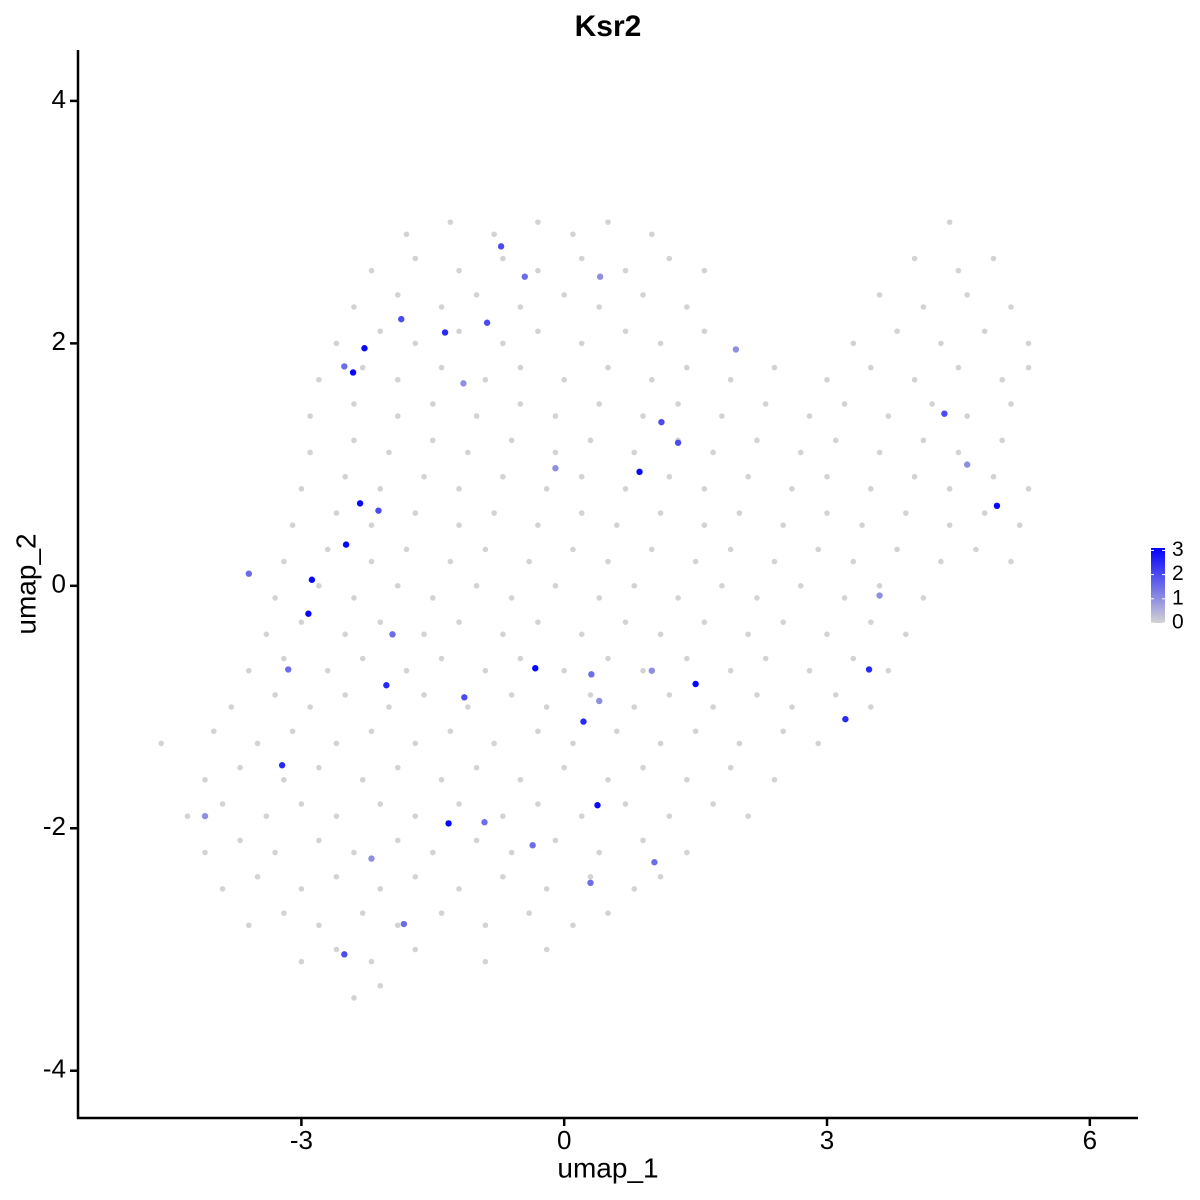  I want to click on x-tick-label: 3, so click(827, 1140).